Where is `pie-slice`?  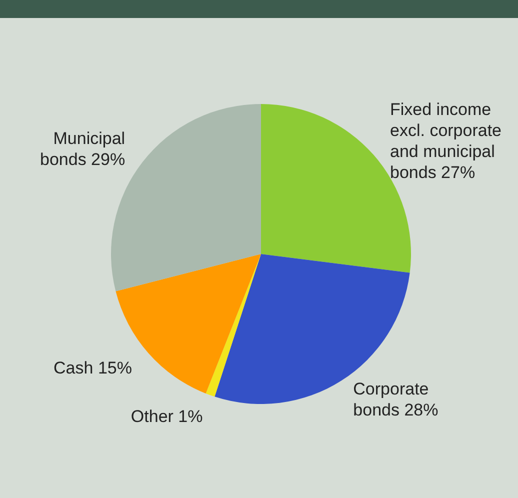 pie-slice is located at coordinates (233, 325).